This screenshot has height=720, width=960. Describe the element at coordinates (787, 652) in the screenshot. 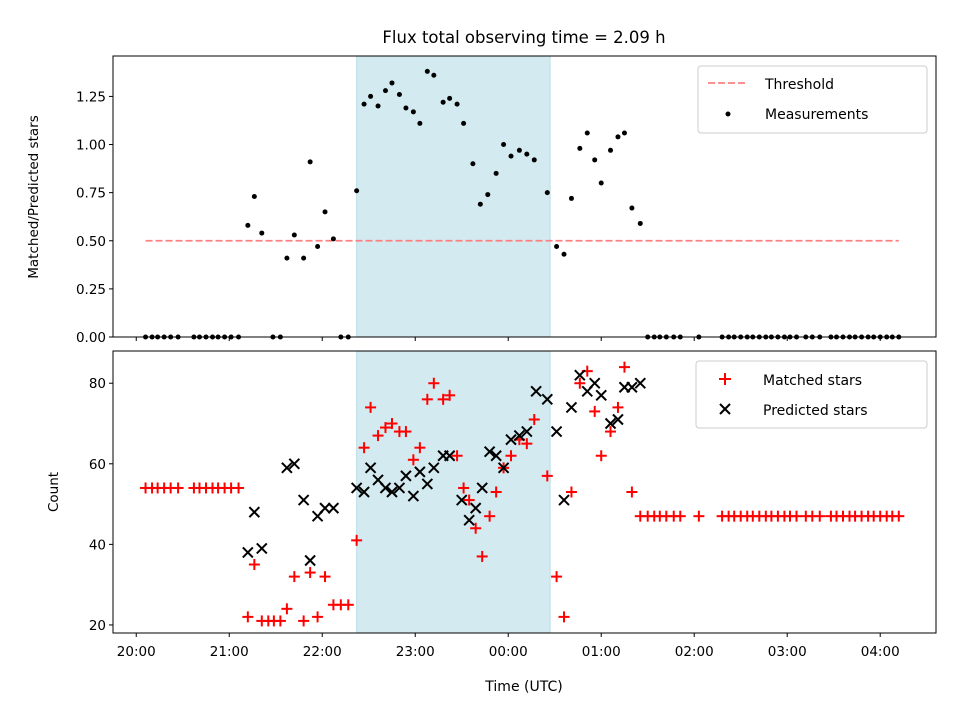

I see `x-tick-label: 03:00` at that location.